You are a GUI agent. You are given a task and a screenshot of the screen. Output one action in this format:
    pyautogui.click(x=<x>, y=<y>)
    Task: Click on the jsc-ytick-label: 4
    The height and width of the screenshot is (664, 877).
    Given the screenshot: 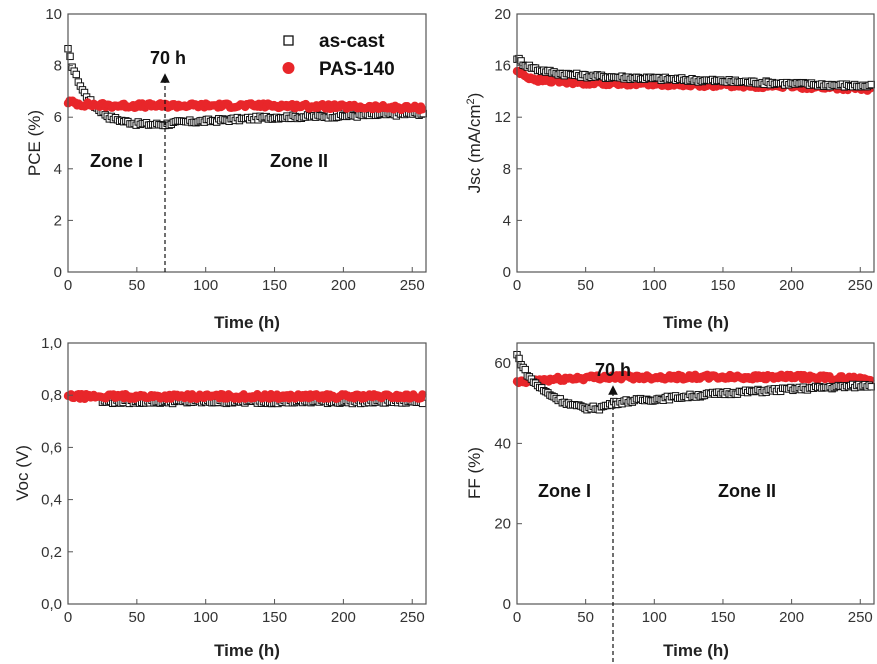 What is the action you would take?
    pyautogui.click(x=507, y=220)
    